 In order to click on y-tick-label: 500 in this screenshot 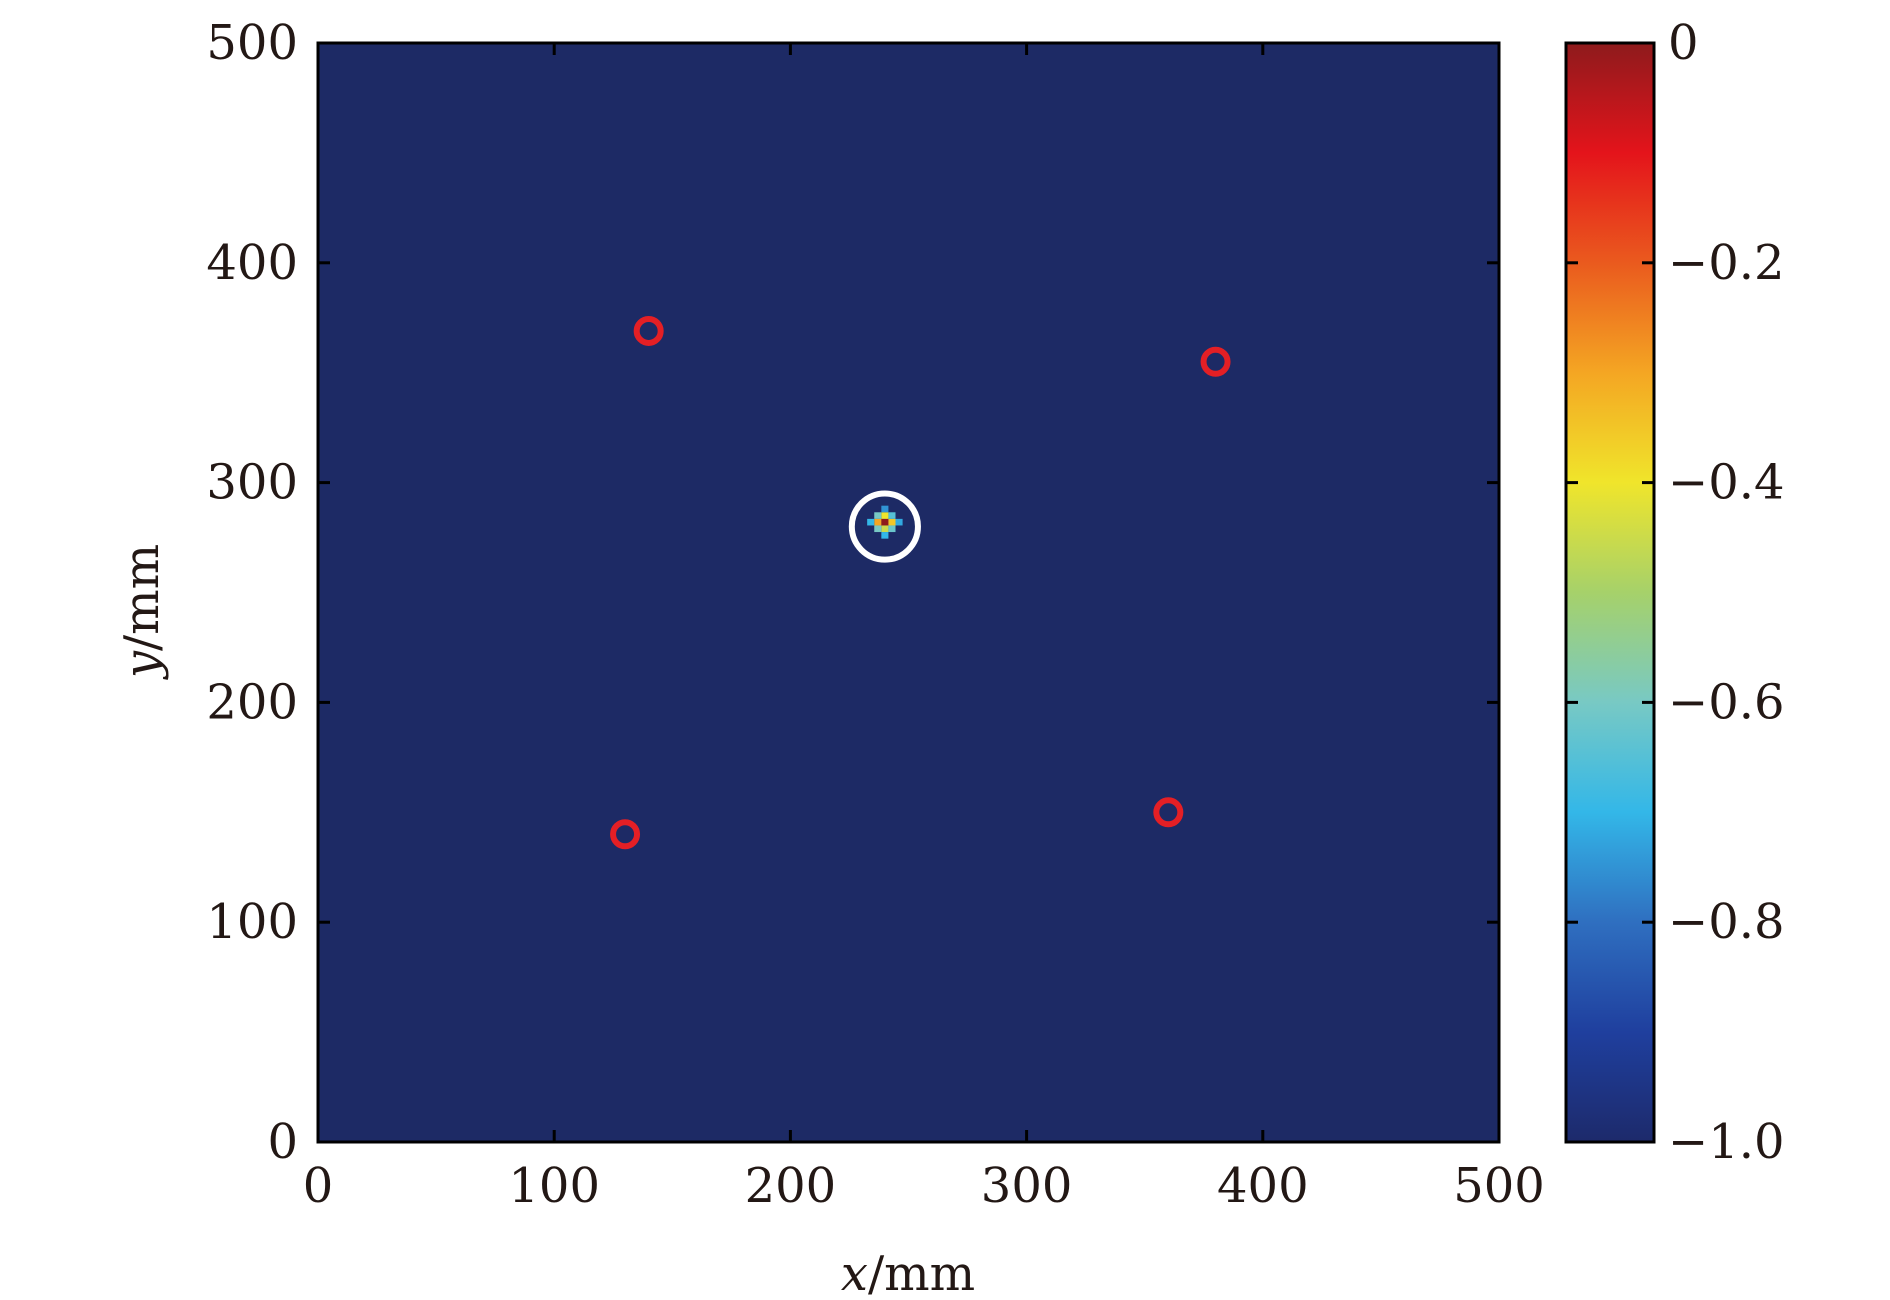, I will do `click(252, 43)`.